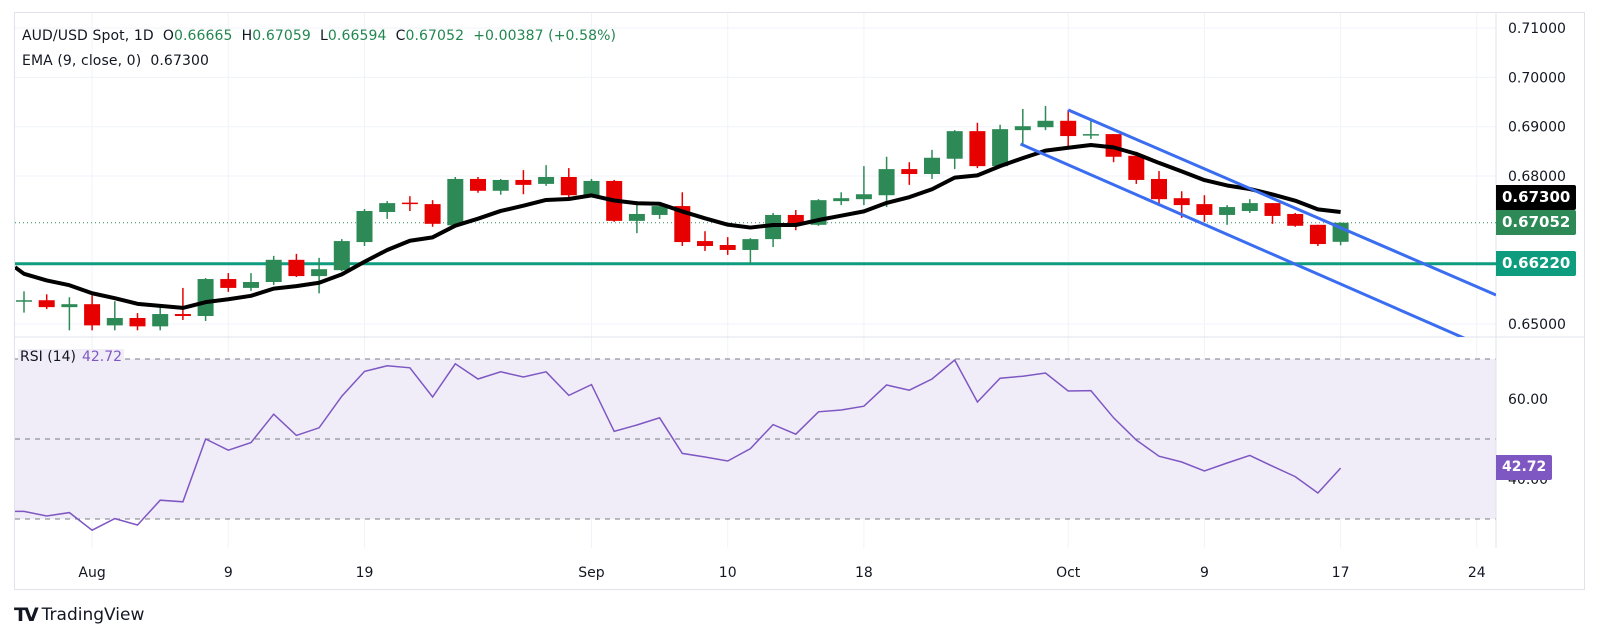 The width and height of the screenshot is (1601, 644). Describe the element at coordinates (179, 61) in the screenshot. I see `ema-value: 0.67300` at that location.